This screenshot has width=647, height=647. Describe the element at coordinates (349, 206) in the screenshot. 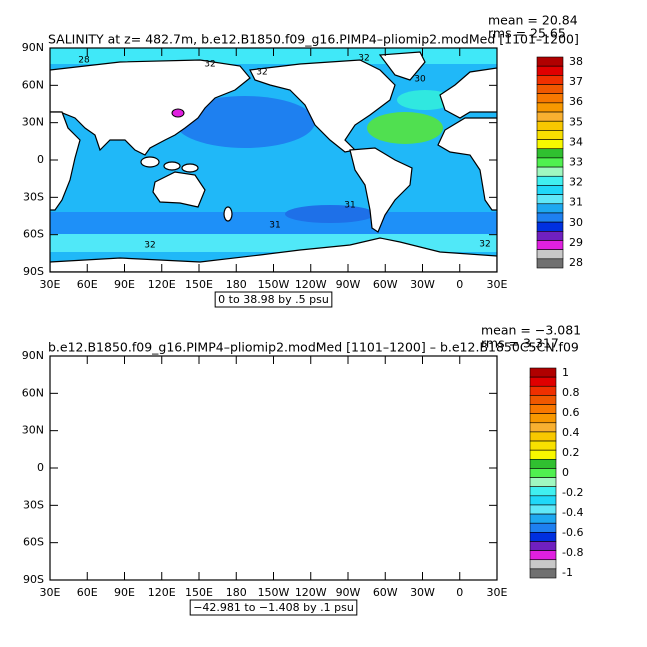

I see `contour-label: 31` at that location.